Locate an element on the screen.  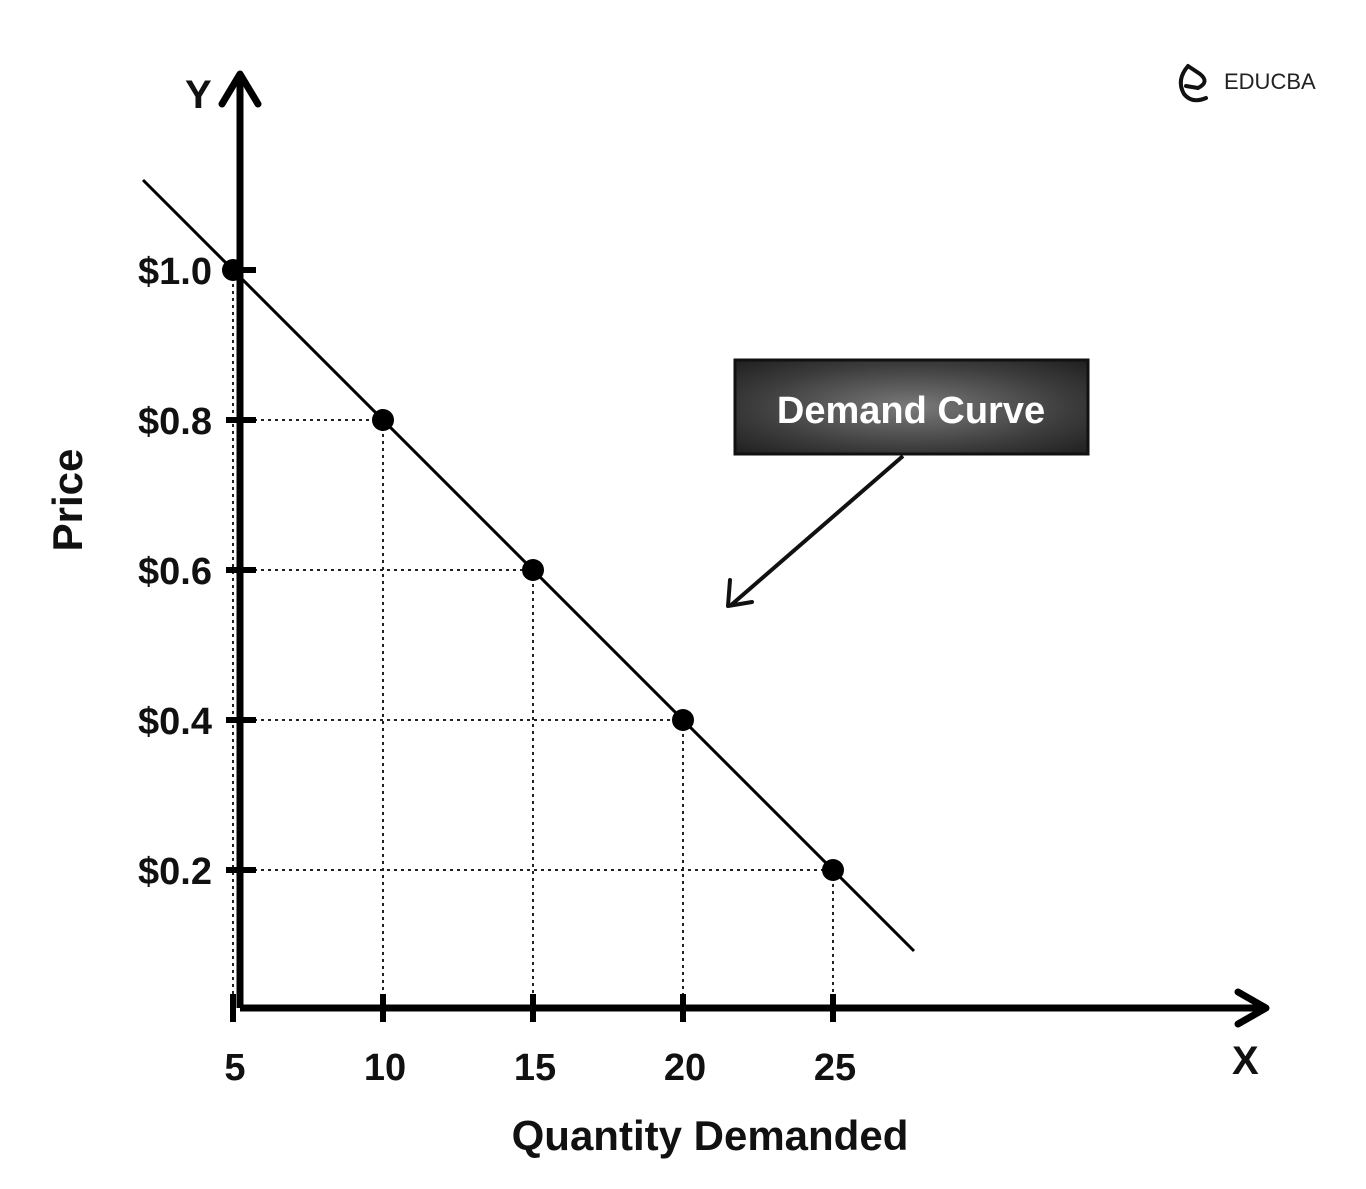
y-tick-label-3: $0.4 is located at coordinates (175, 722).